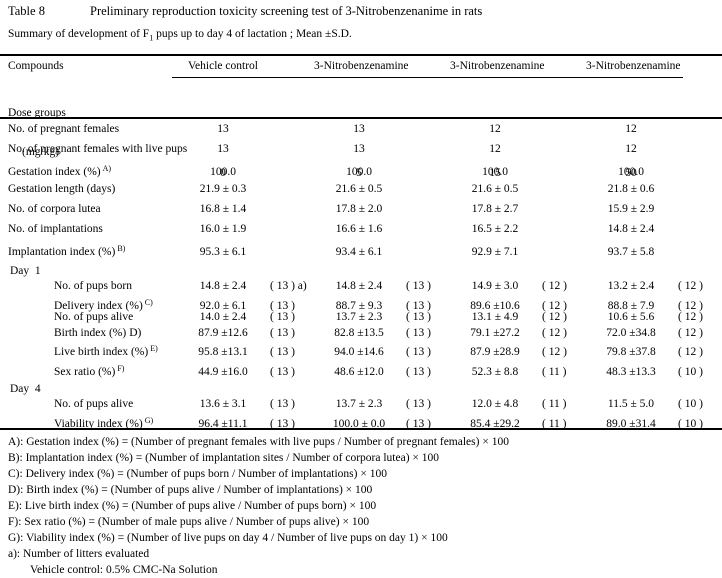 This screenshot has width=722, height=578. Describe the element at coordinates (25, 389) in the screenshot. I see `section-label: Day 4` at that location.